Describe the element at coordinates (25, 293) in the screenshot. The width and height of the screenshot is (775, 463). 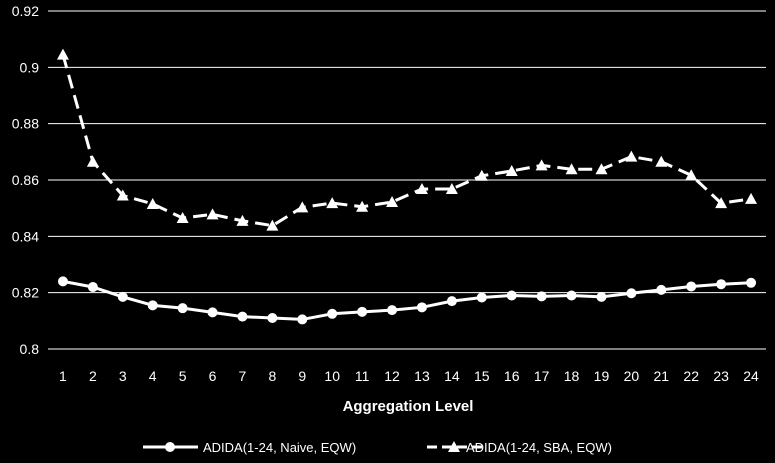
I see `y-tick-label: 0.82` at that location.